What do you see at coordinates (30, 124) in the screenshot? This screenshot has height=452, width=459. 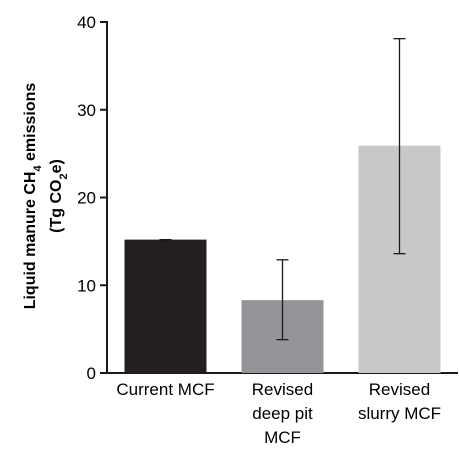 I see `y-axis-label-line1-end: emissions` at bounding box center [30, 124].